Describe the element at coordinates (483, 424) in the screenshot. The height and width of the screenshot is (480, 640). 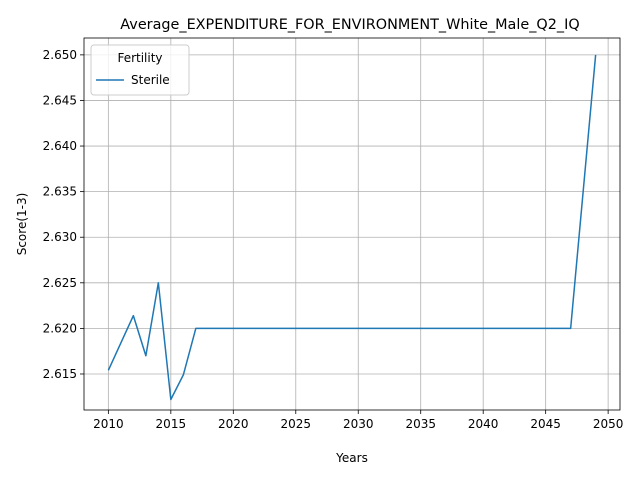
I see `x-tick-label: 2040` at that location.